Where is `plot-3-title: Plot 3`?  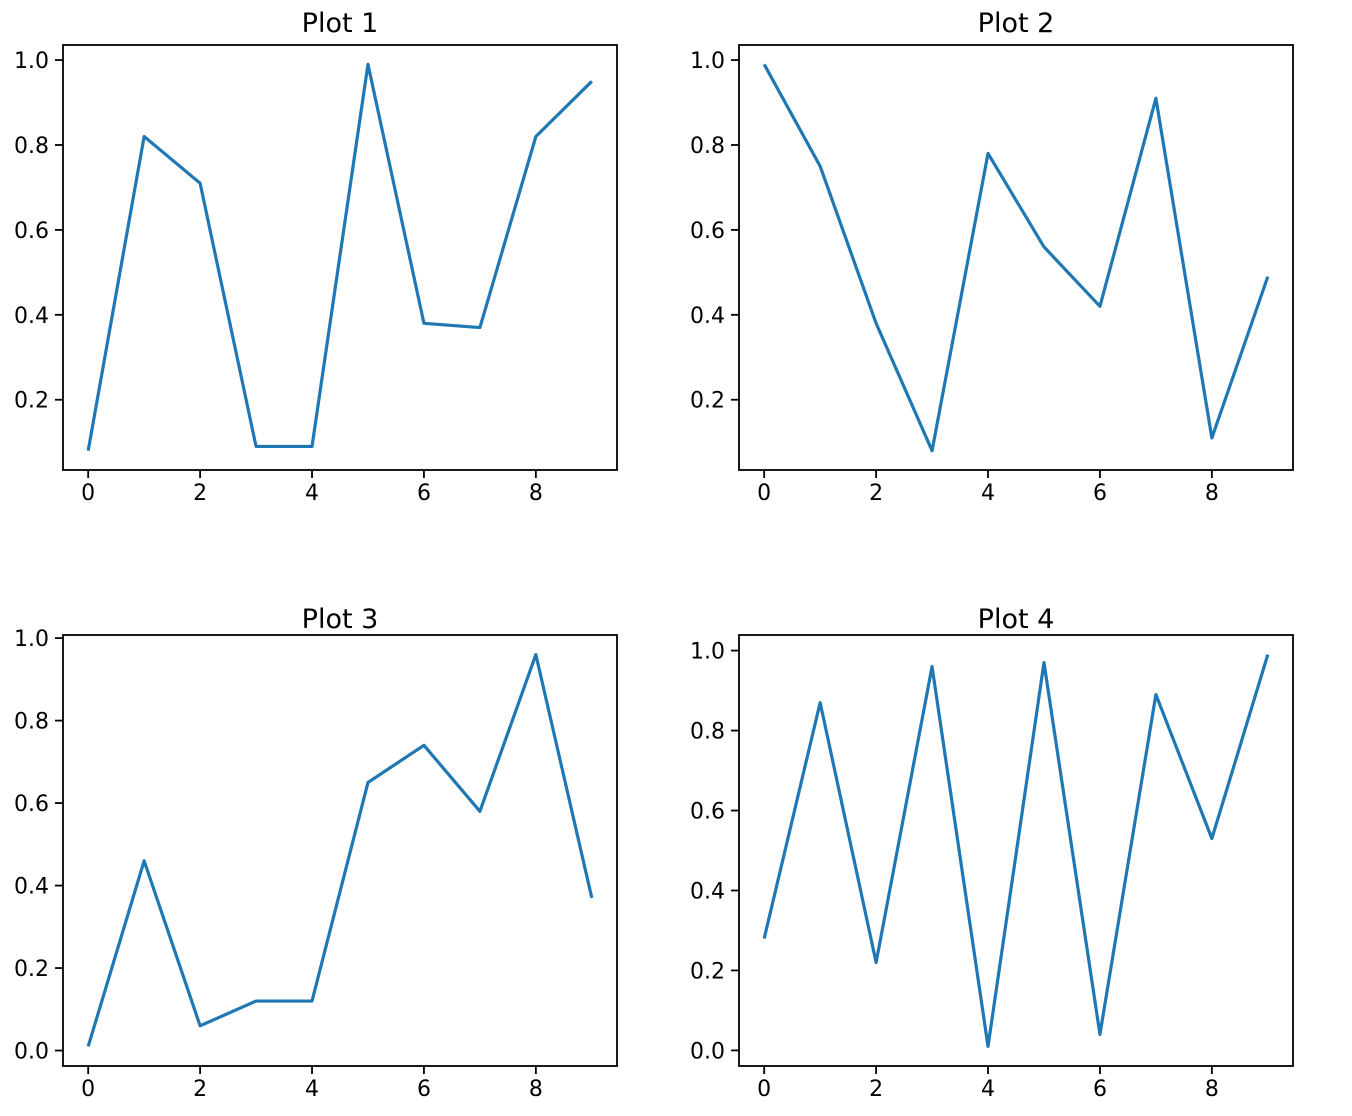 plot-3-title: Plot 3 is located at coordinates (340, 619).